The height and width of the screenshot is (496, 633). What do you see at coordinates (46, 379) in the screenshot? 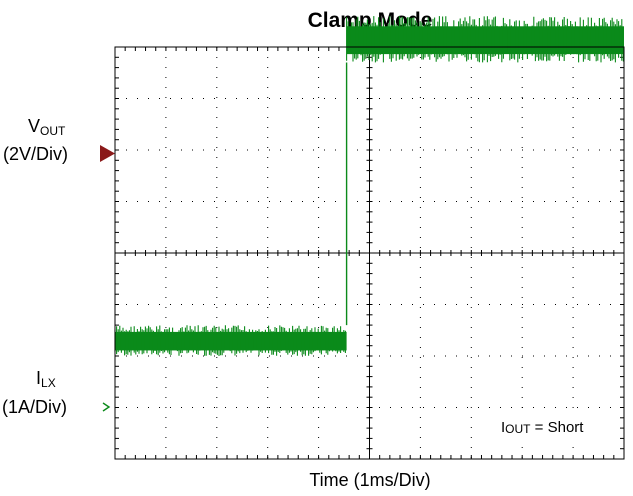
I see `ilx-label: ILX` at bounding box center [46, 379].